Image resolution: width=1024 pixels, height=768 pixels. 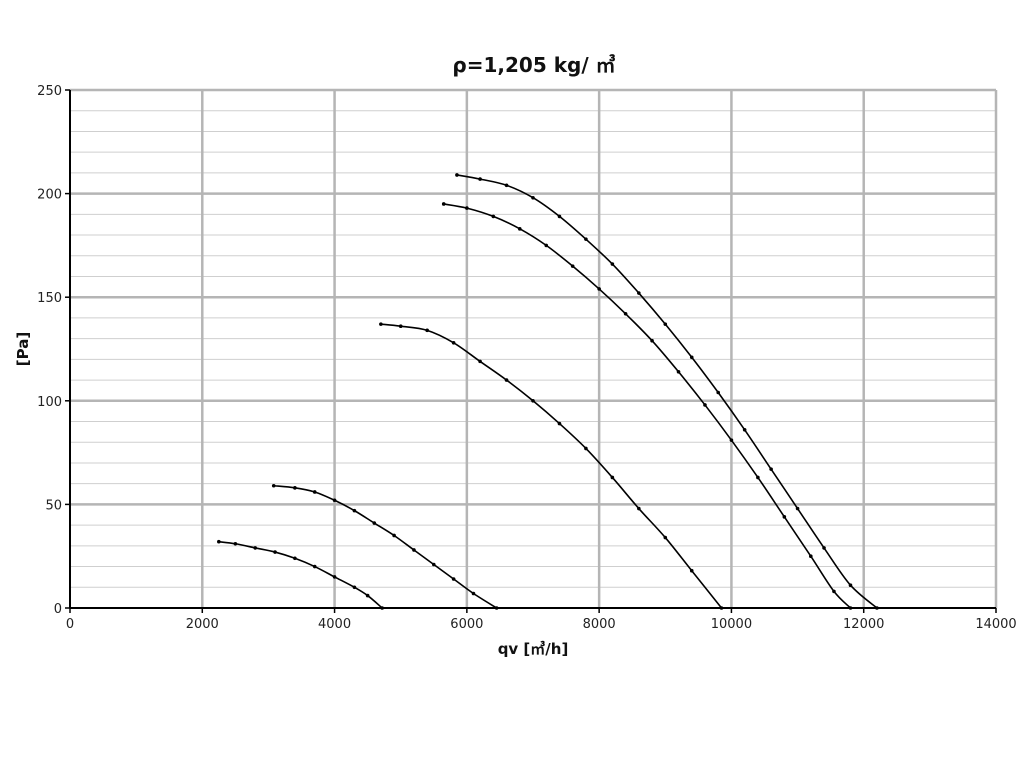 I want to click on y-tick-label: 0, so click(x=58, y=609).